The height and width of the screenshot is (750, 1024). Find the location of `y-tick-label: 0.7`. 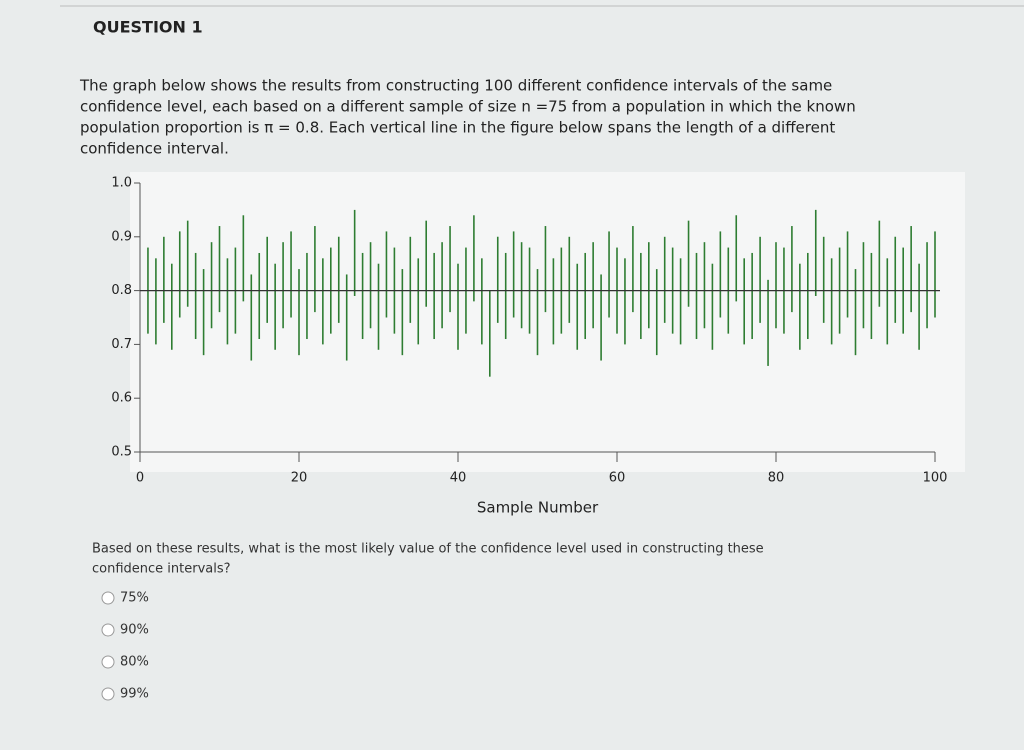

y-tick-label: 0.7 is located at coordinates (121, 344).